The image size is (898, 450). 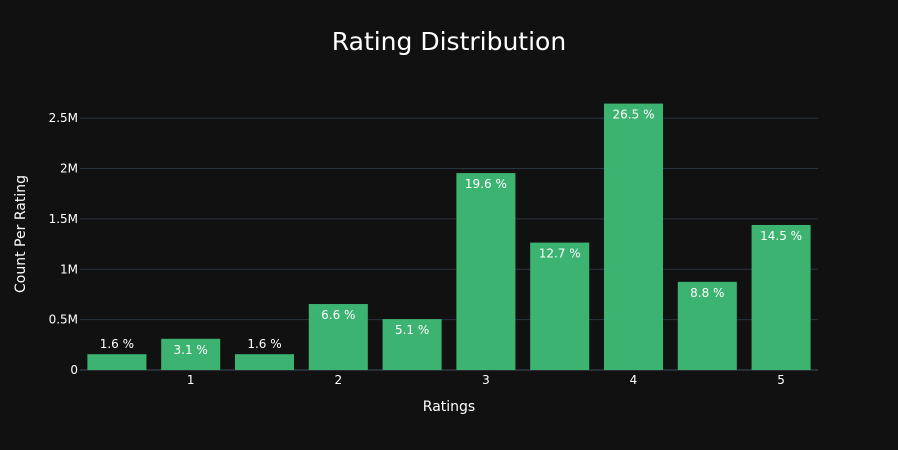 What do you see at coordinates (707, 293) in the screenshot?
I see `bar-value-label: 8.8 %` at bounding box center [707, 293].